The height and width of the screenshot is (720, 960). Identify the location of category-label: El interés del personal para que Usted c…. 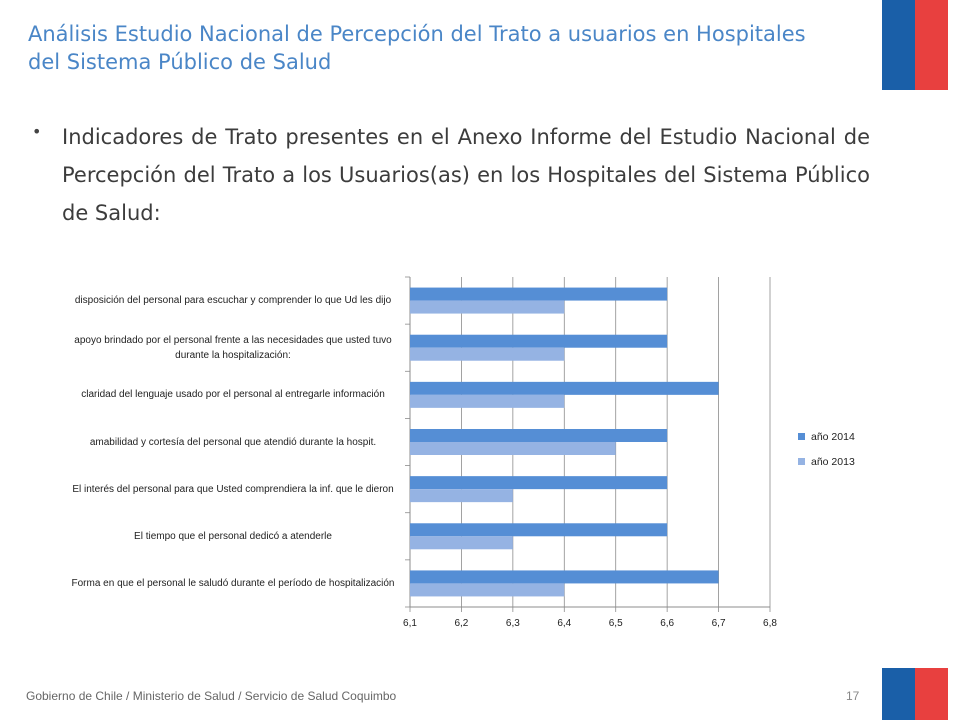
(233, 489).